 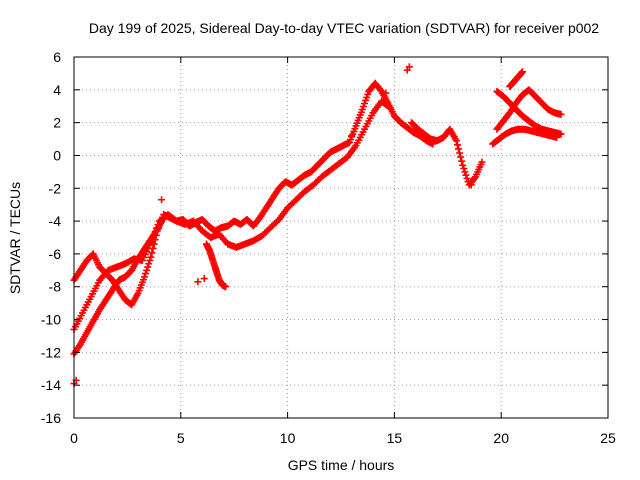 What do you see at coordinates (51, 418) in the screenshot?
I see `y-tick-label: -16` at bounding box center [51, 418].